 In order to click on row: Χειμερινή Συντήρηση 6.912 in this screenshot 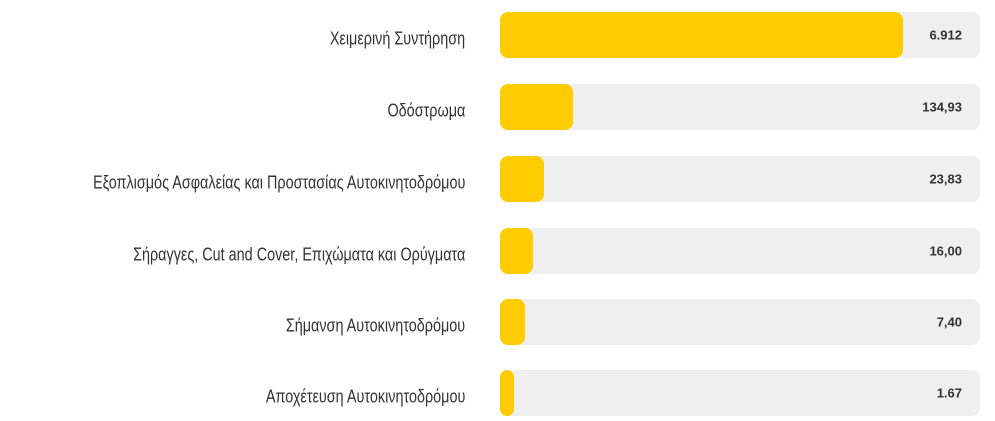, I will do `click(497, 35)`.